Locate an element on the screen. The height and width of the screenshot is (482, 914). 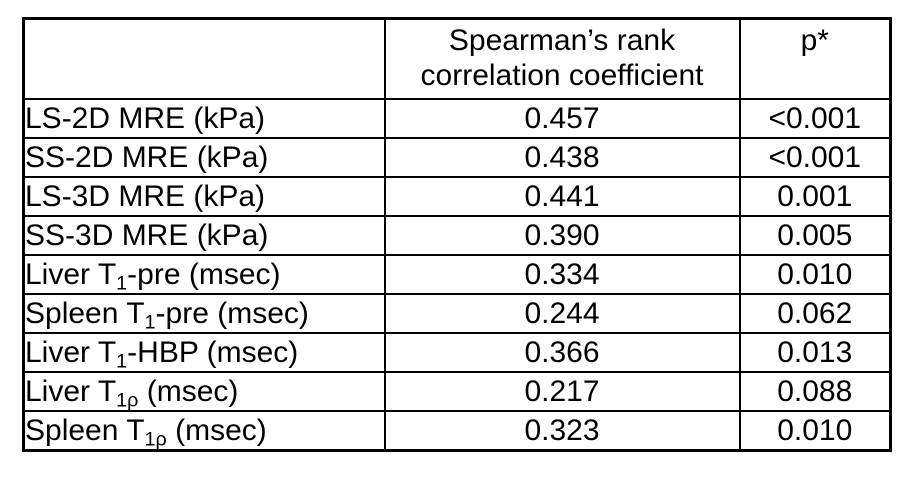
table-row: Liver T1-HBP (msec) 0.366 0.013 is located at coordinates (457, 352).